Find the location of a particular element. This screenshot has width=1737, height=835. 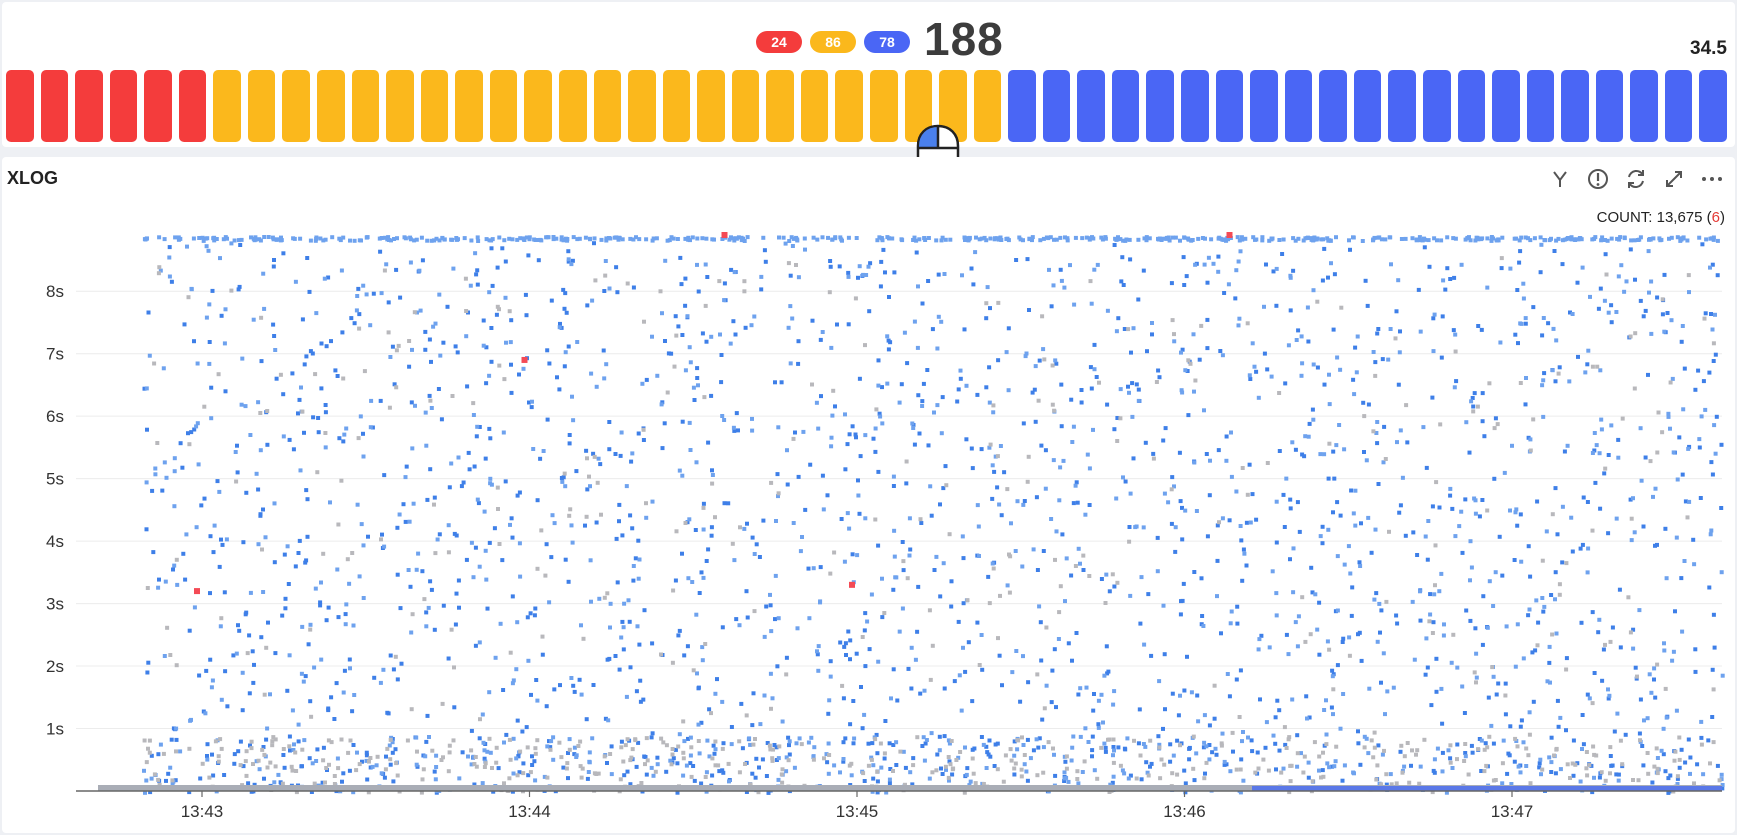

more-icon is located at coordinates (1712, 179).